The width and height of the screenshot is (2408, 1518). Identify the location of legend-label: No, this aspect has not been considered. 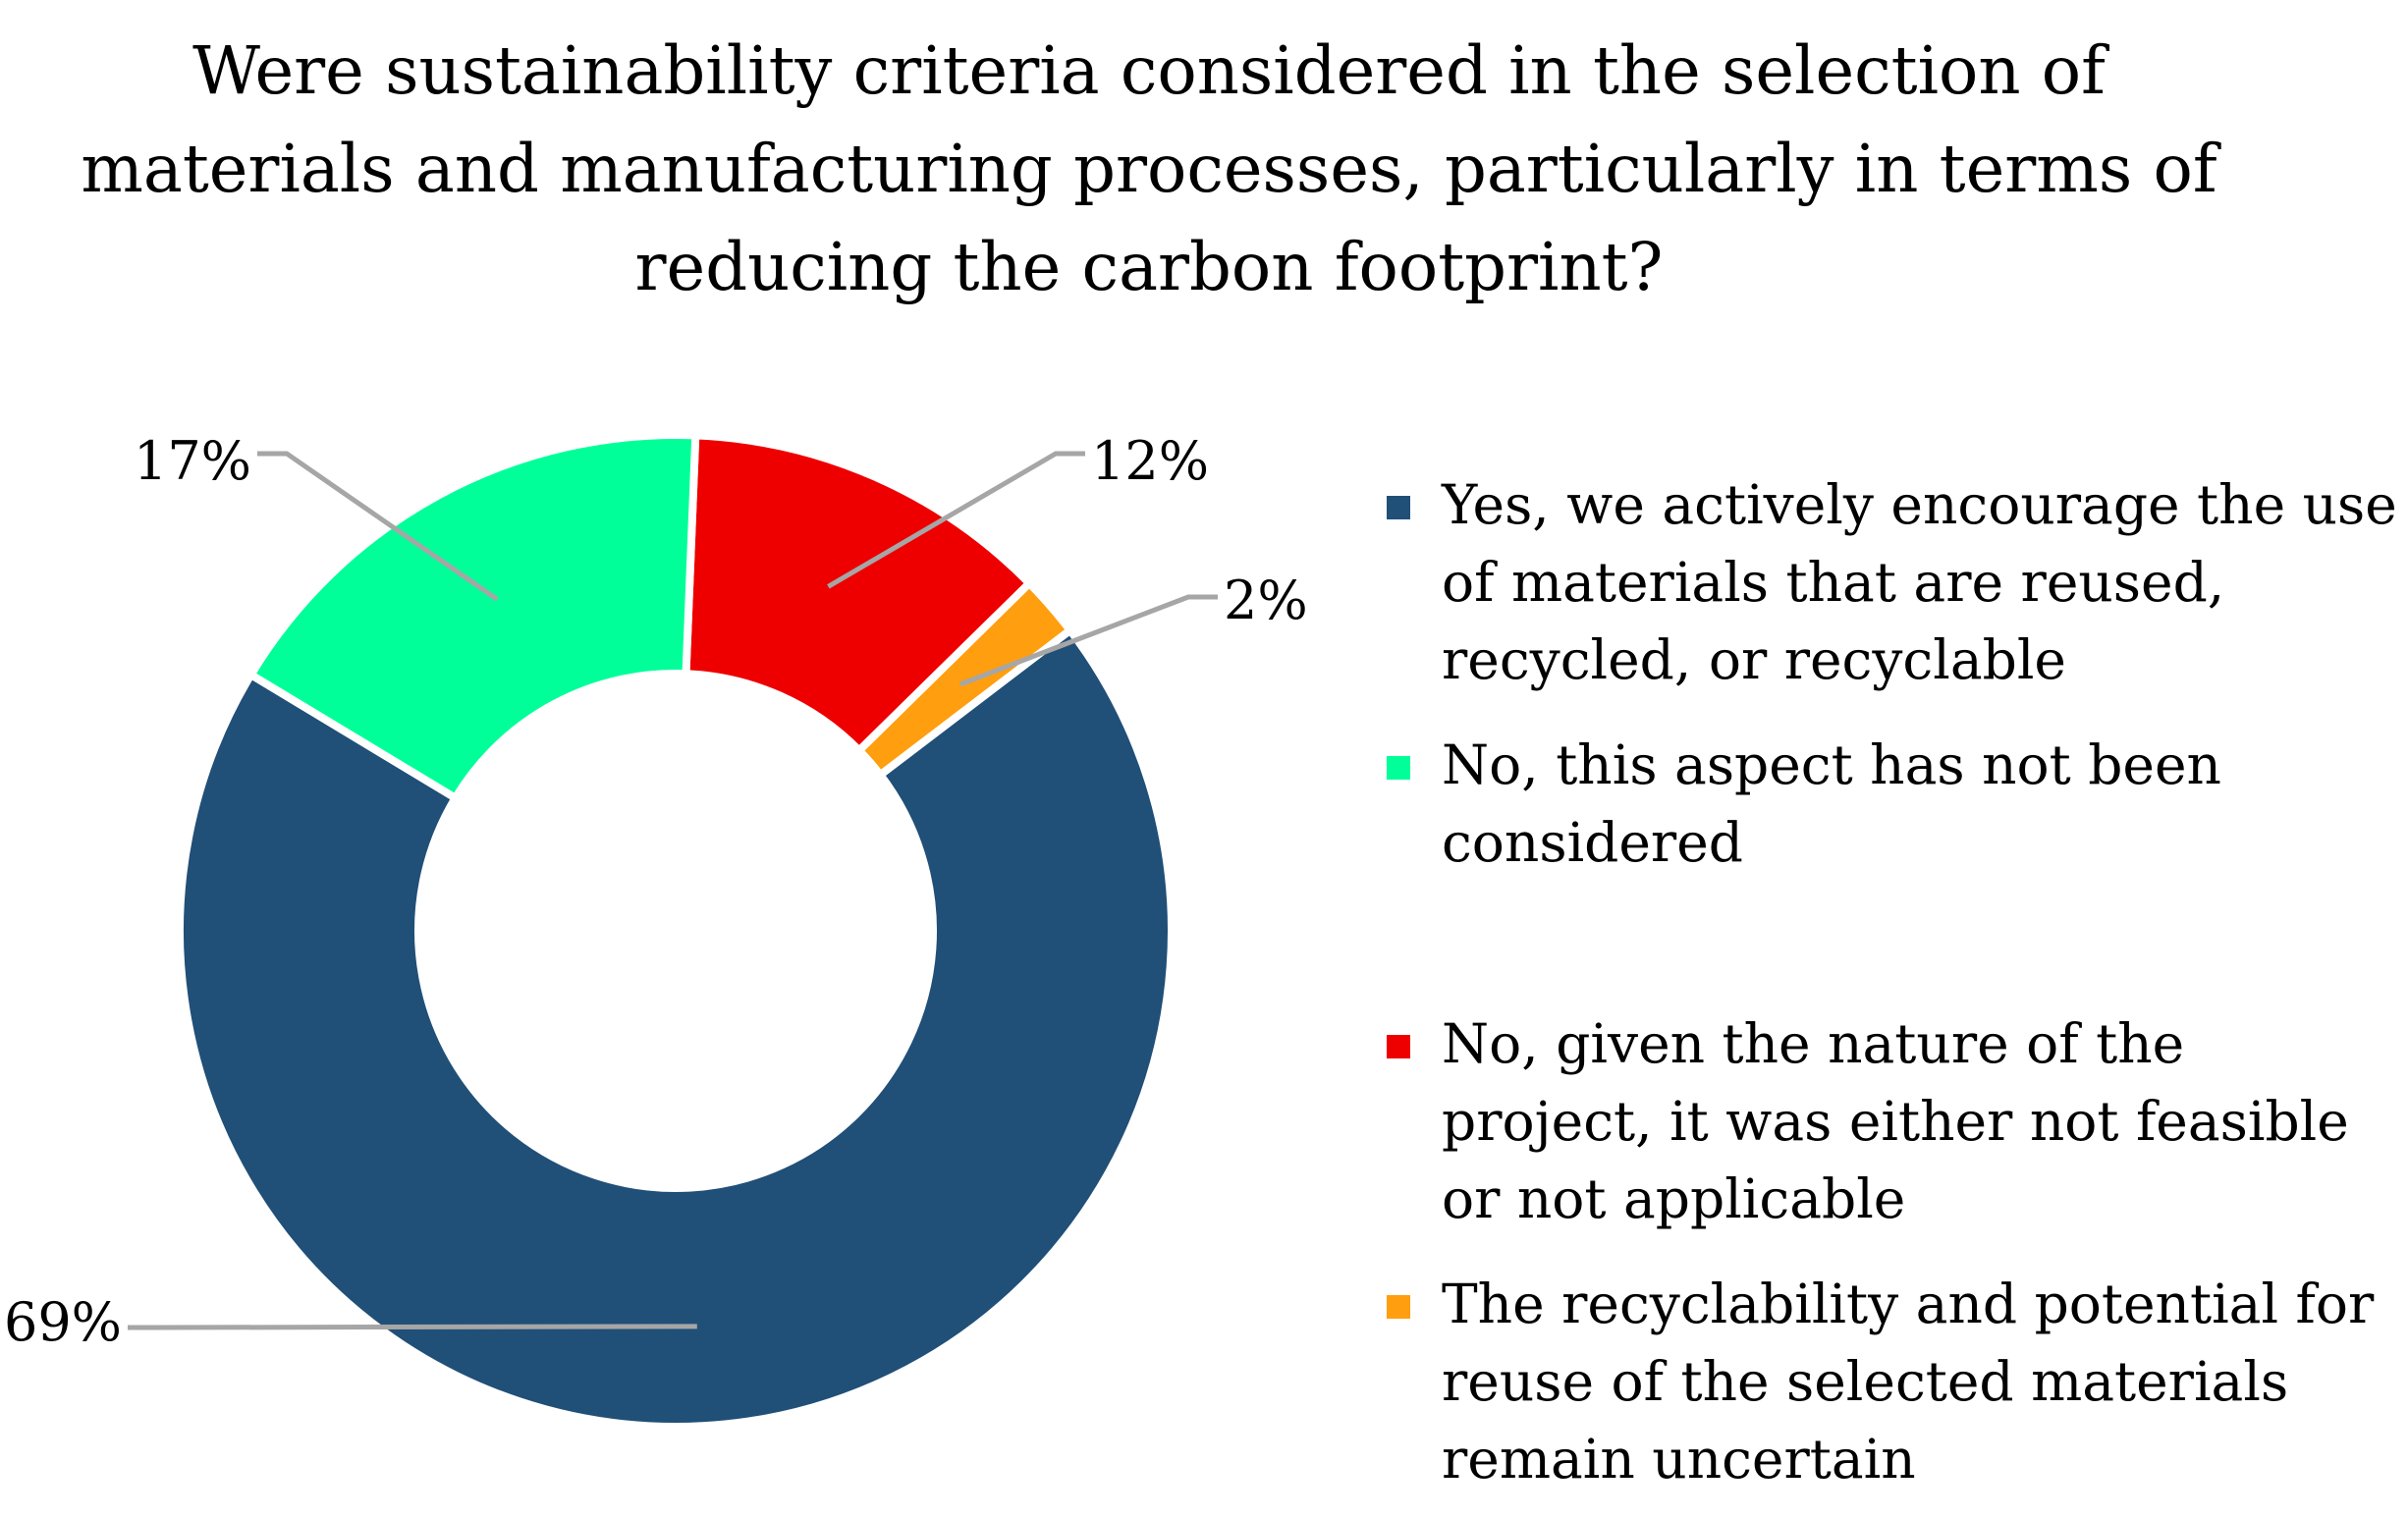
(1832, 803).